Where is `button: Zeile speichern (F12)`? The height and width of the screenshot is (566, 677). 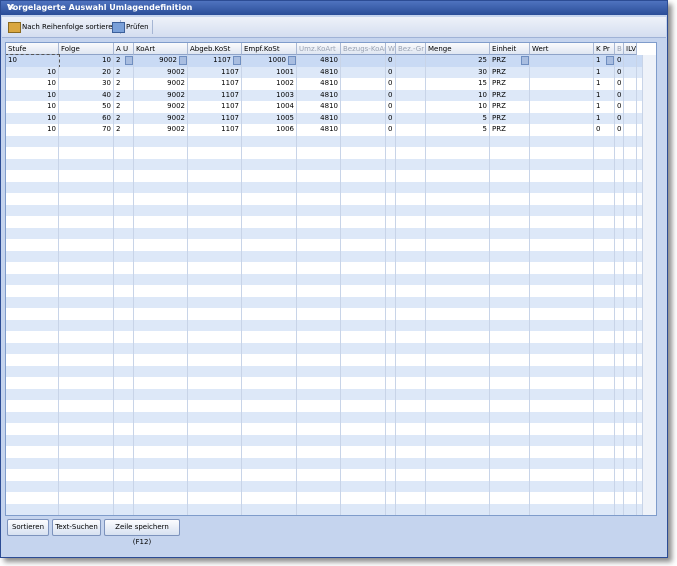
button: Zeile speichern (F12) is located at coordinates (142, 532).